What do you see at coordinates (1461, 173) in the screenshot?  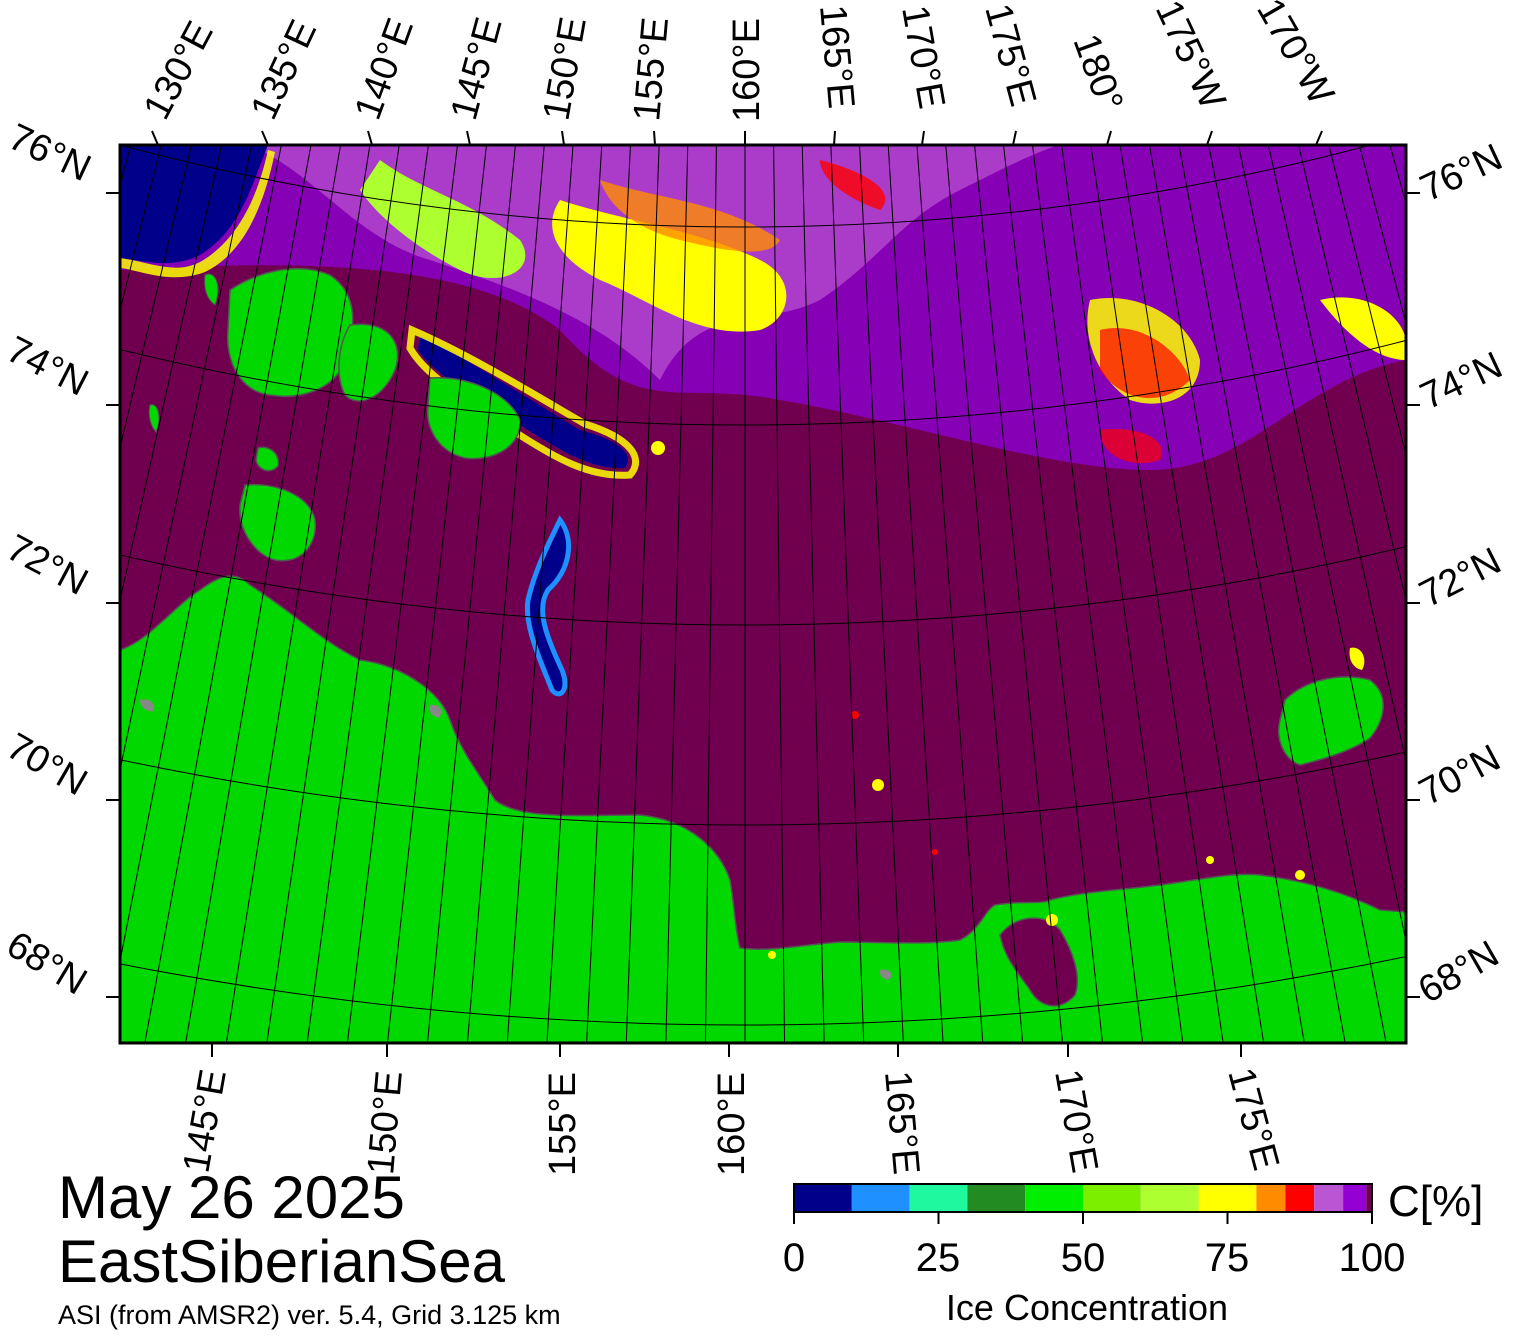 I see `lat-label-right: 76°N` at bounding box center [1461, 173].